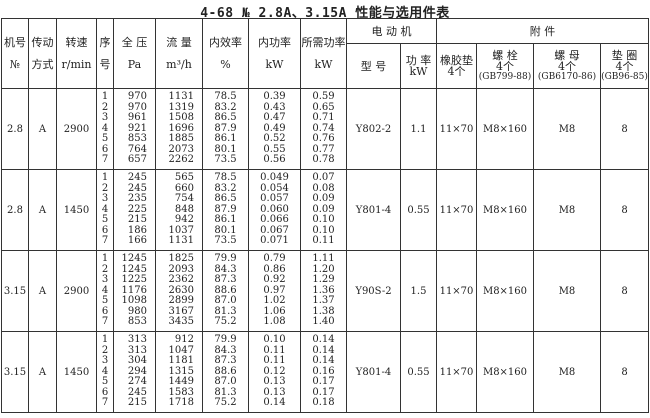 The image size is (650, 418). I want to click on value-required-power: 0.11, so click(323, 241).